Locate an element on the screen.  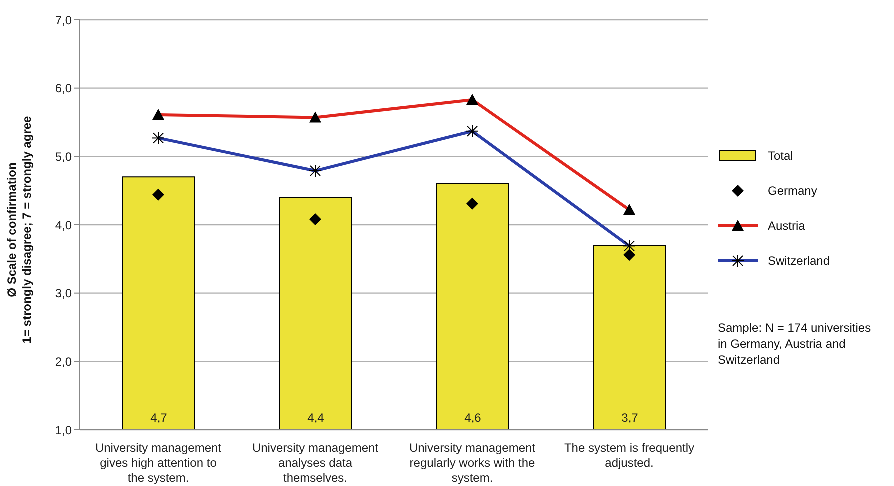
data-label: 3,7 is located at coordinates (630, 418).